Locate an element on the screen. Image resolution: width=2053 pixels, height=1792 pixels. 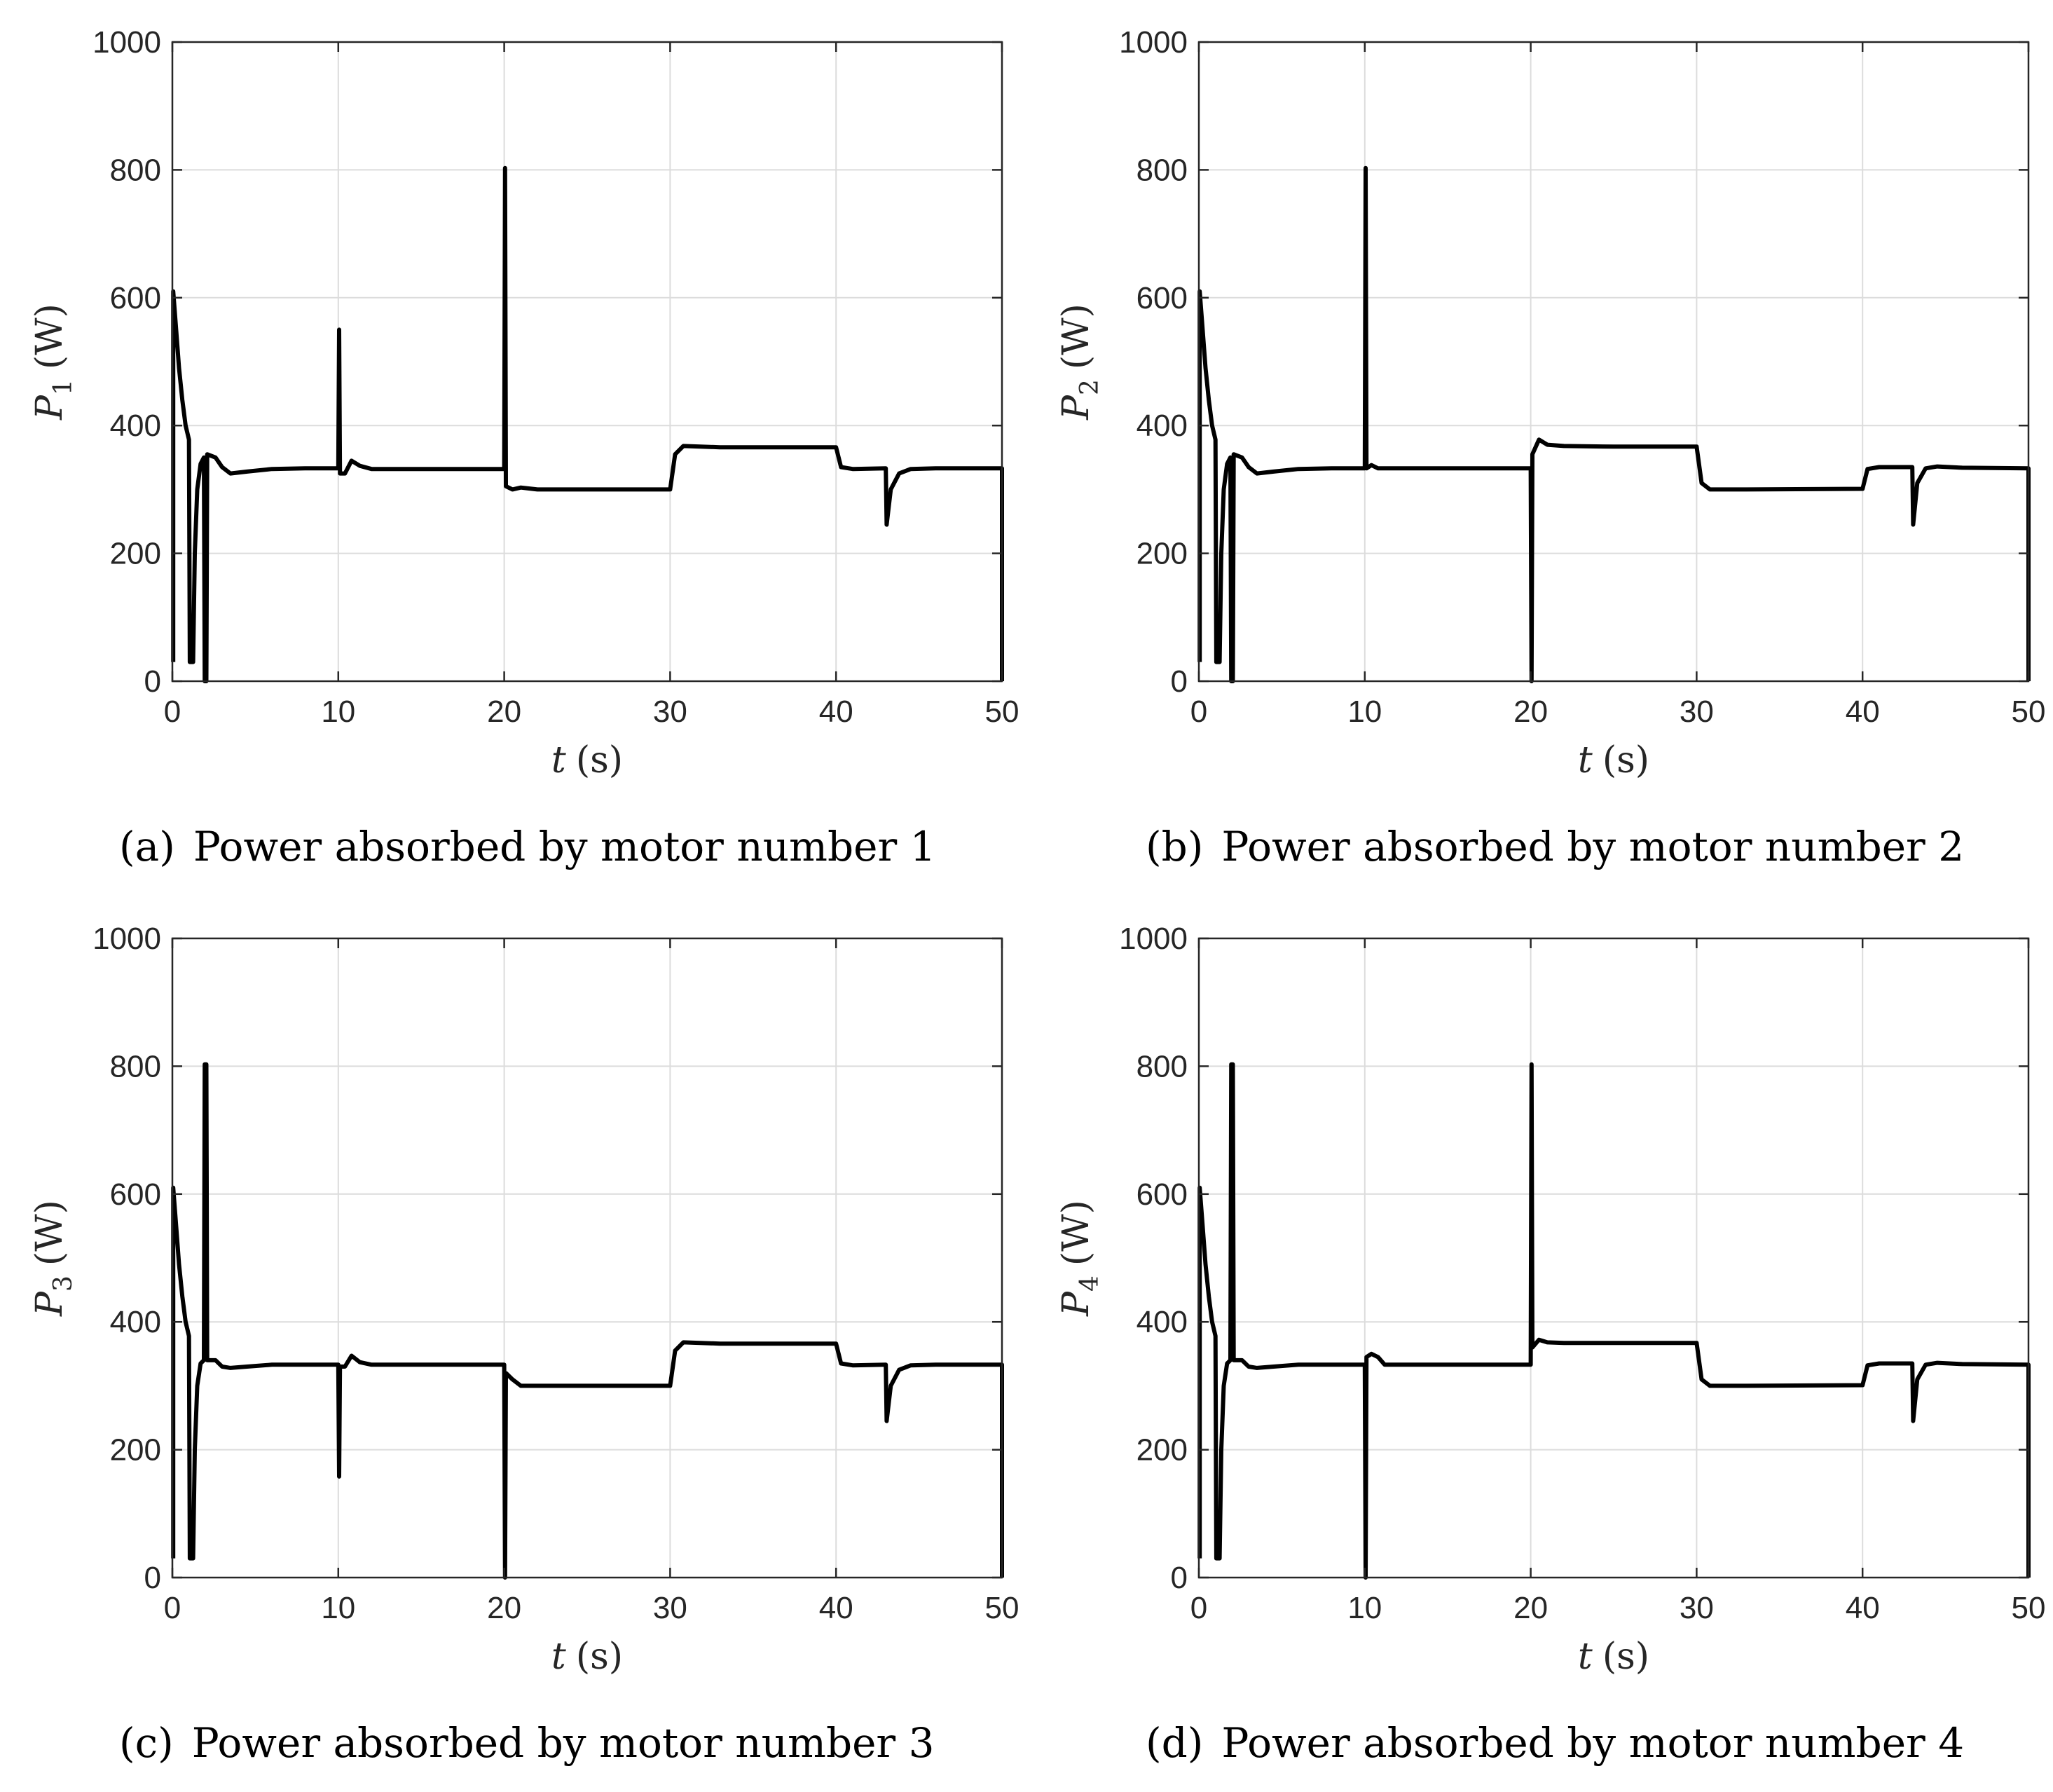
series-line-P1 is located at coordinates (587, 424).